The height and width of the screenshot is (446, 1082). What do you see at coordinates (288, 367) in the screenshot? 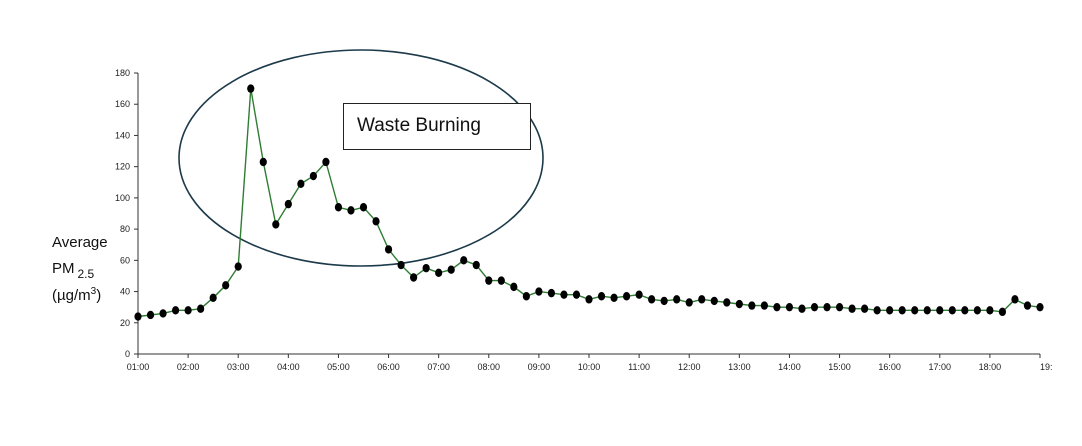
I see `x-tick-label: 04:00` at bounding box center [288, 367].